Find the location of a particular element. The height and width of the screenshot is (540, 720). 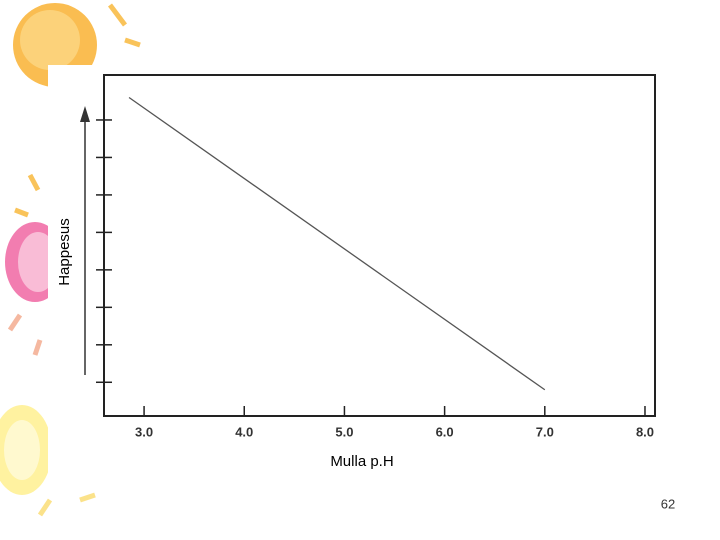

x-tick-label: 6.0 is located at coordinates (445, 431).